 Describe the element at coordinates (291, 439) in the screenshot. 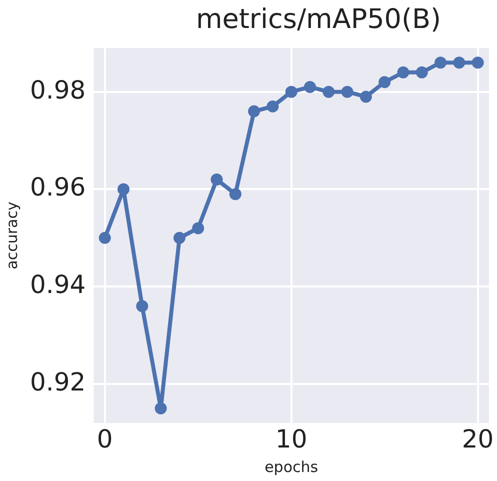

I see `x-tick-label: 10` at that location.